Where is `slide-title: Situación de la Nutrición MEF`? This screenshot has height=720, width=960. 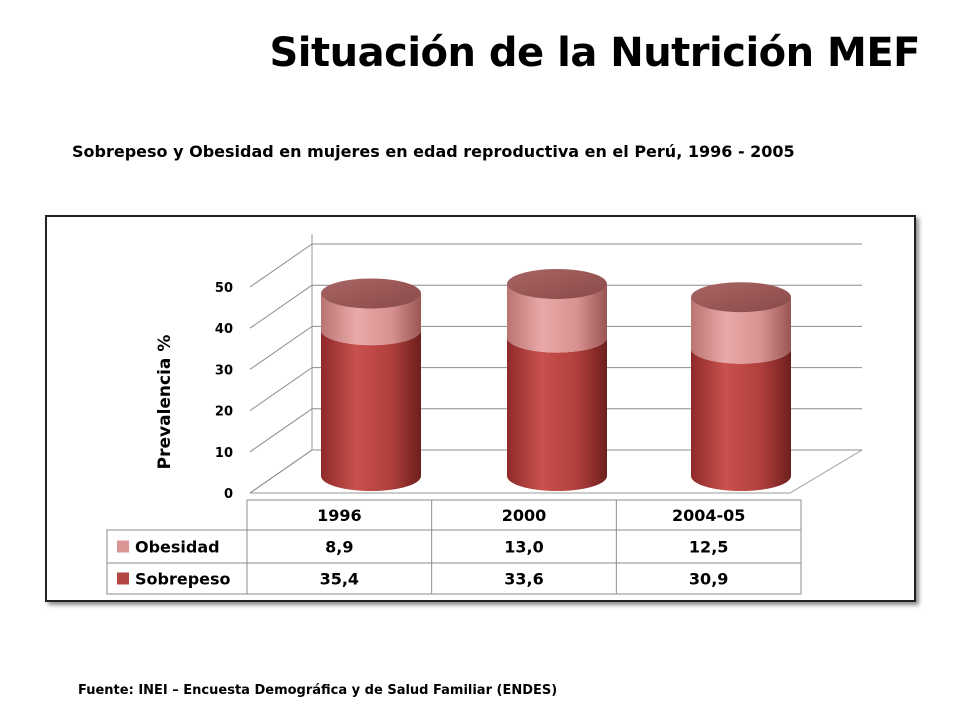
slide-title: Situación de la Nutrición MEF is located at coordinates (595, 53).